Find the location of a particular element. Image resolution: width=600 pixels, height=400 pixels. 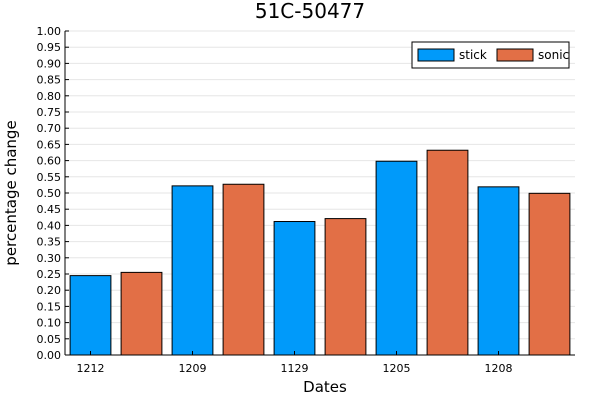

y-tick-label: 0.75 is located at coordinates (49, 112).